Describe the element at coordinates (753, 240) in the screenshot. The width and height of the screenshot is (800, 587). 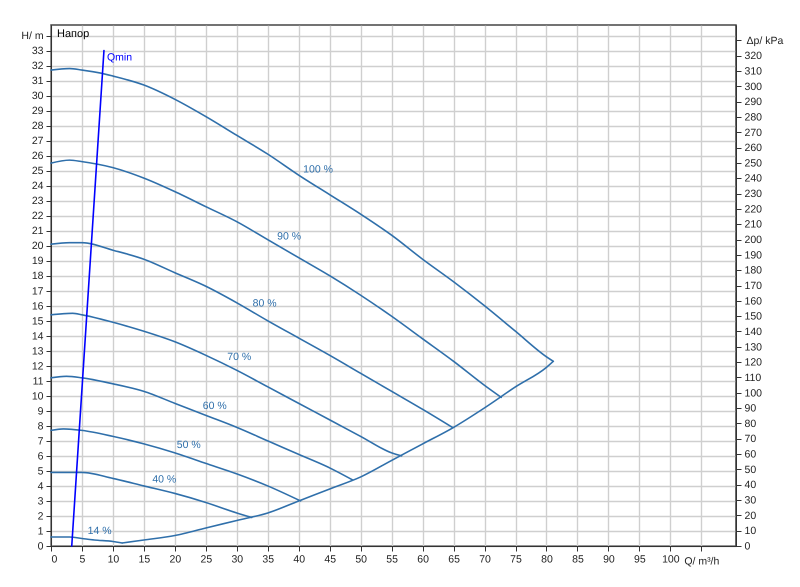
I see `y2-tick-label: 200` at that location.